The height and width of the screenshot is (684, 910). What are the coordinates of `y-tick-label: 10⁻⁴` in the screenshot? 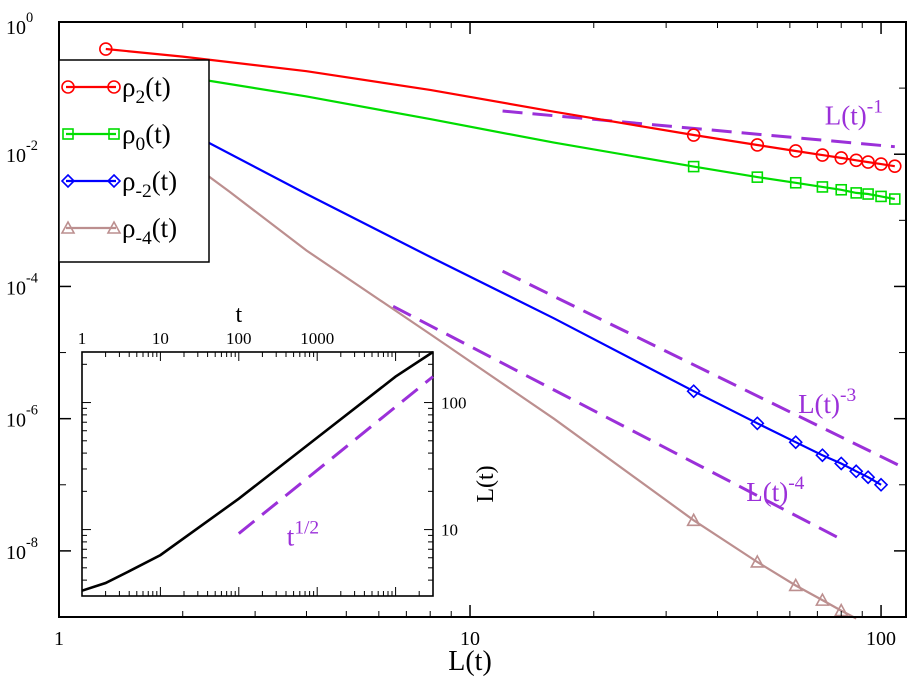 It's located at (22, 284).